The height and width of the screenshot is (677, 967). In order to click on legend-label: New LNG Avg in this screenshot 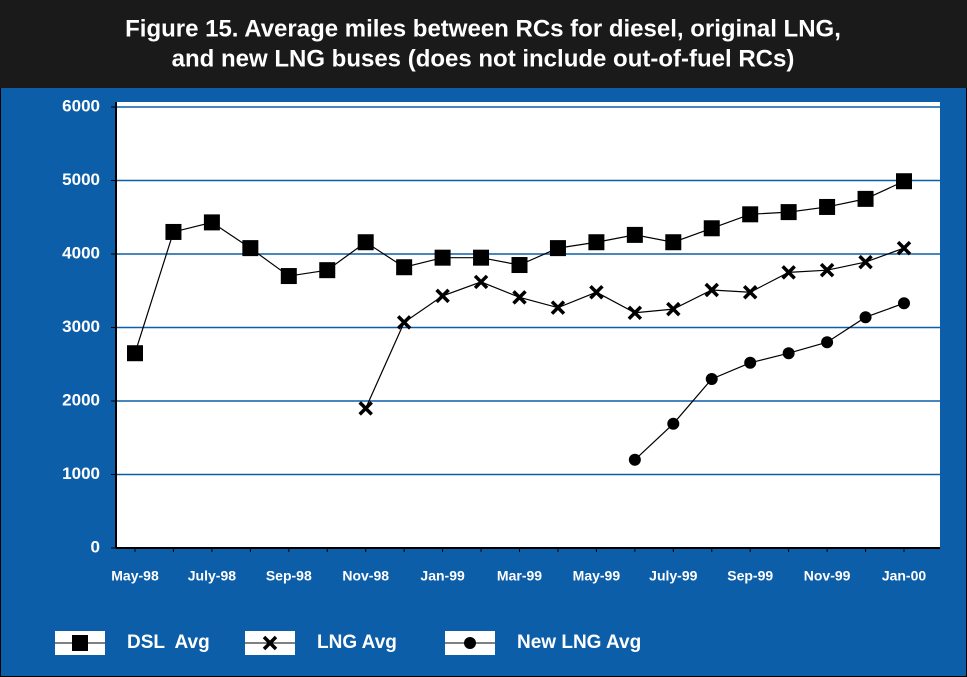, I will do `click(579, 642)`.